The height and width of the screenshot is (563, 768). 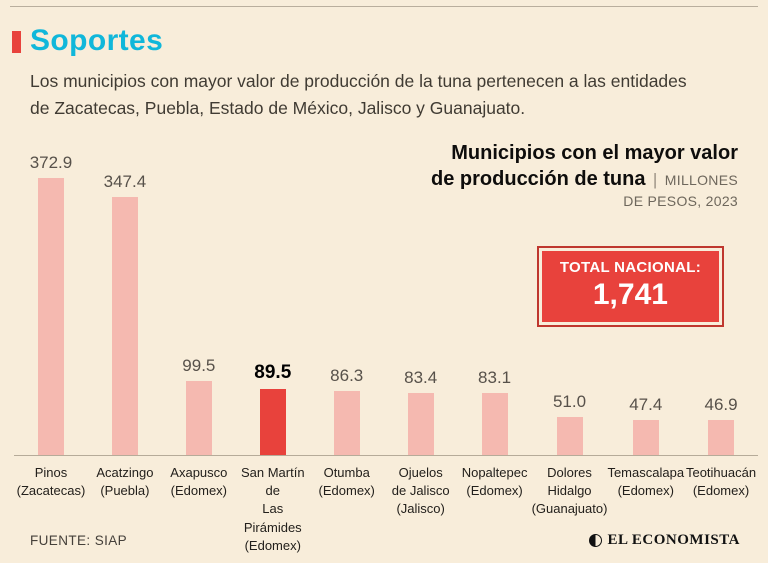 I want to click on brand: EL ECONOMISTA, so click(x=664, y=540).